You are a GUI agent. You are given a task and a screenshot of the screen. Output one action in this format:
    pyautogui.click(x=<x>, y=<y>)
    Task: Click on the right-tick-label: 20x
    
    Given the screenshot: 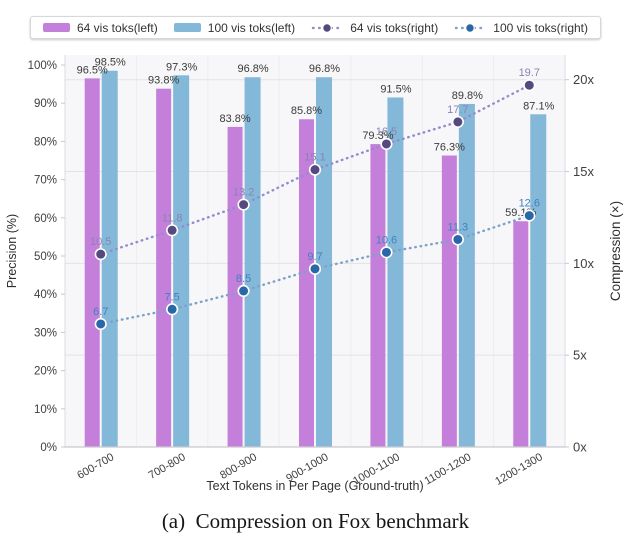 What is the action you would take?
    pyautogui.click(x=583, y=79)
    